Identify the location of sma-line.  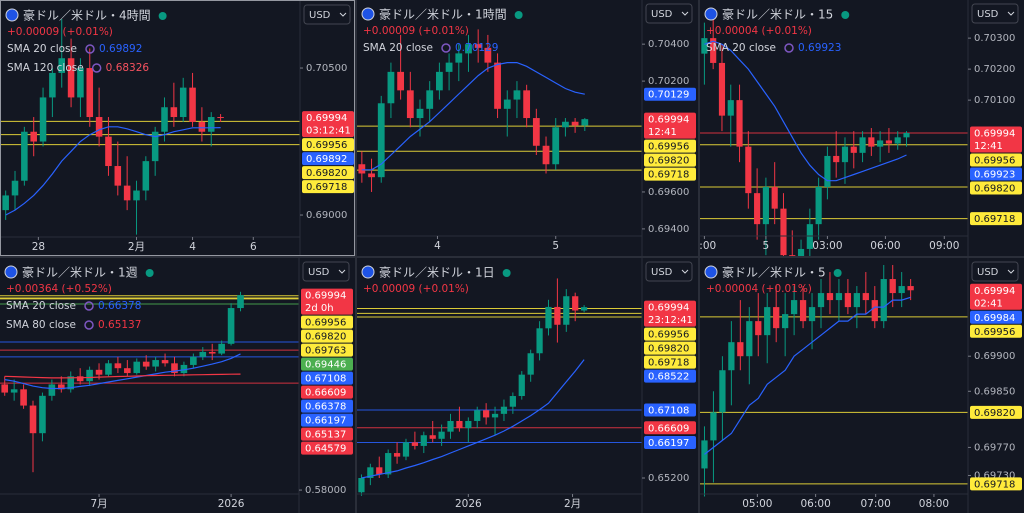
(805, 111).